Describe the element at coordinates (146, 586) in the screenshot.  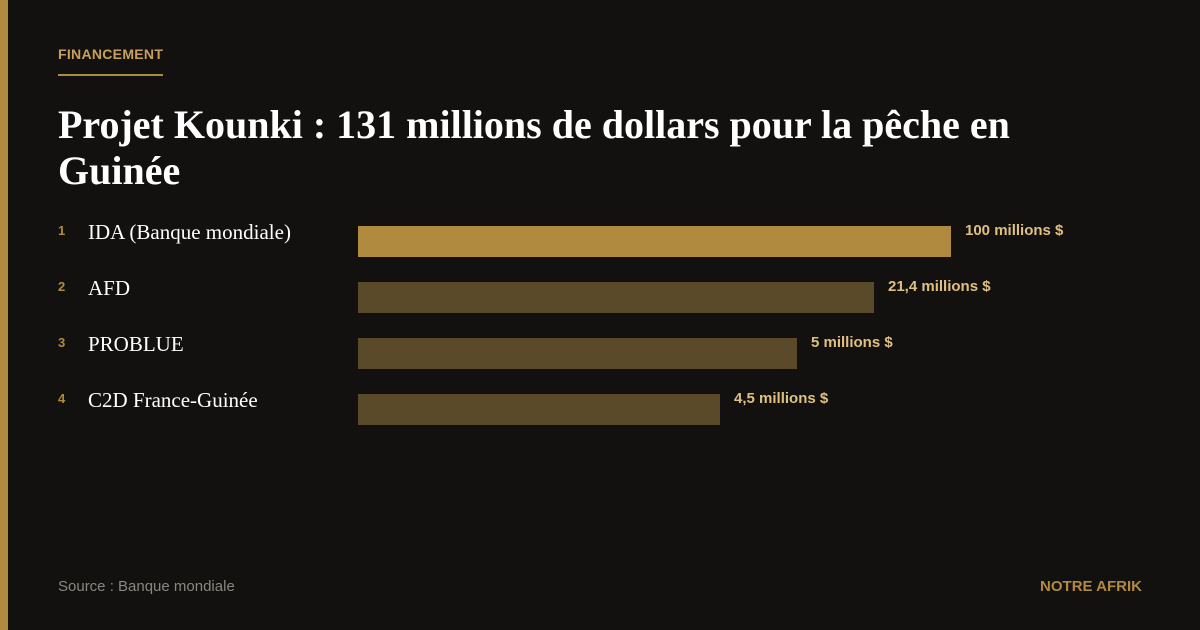
I see `source: Source : Banque mondiale` at that location.